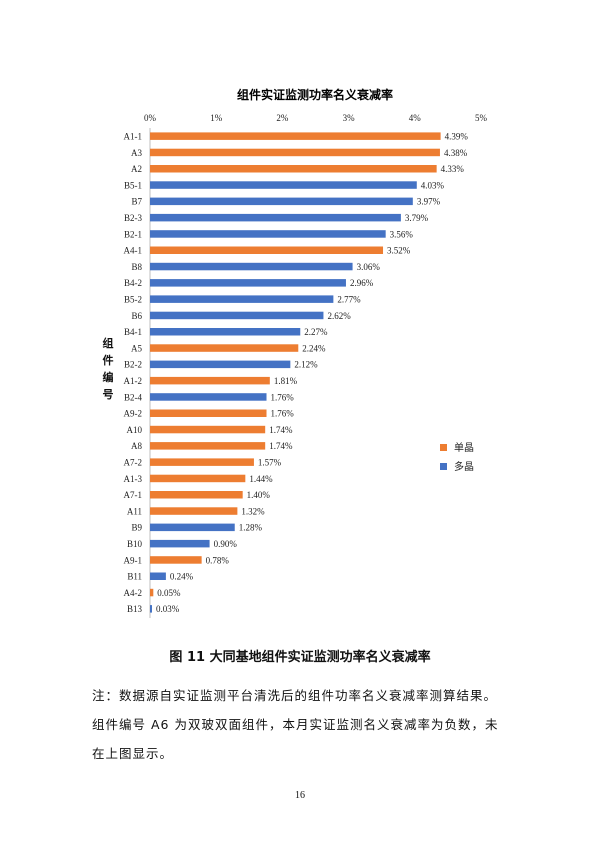 The image size is (600, 848). I want to click on category-label: B2-2, so click(133, 365).